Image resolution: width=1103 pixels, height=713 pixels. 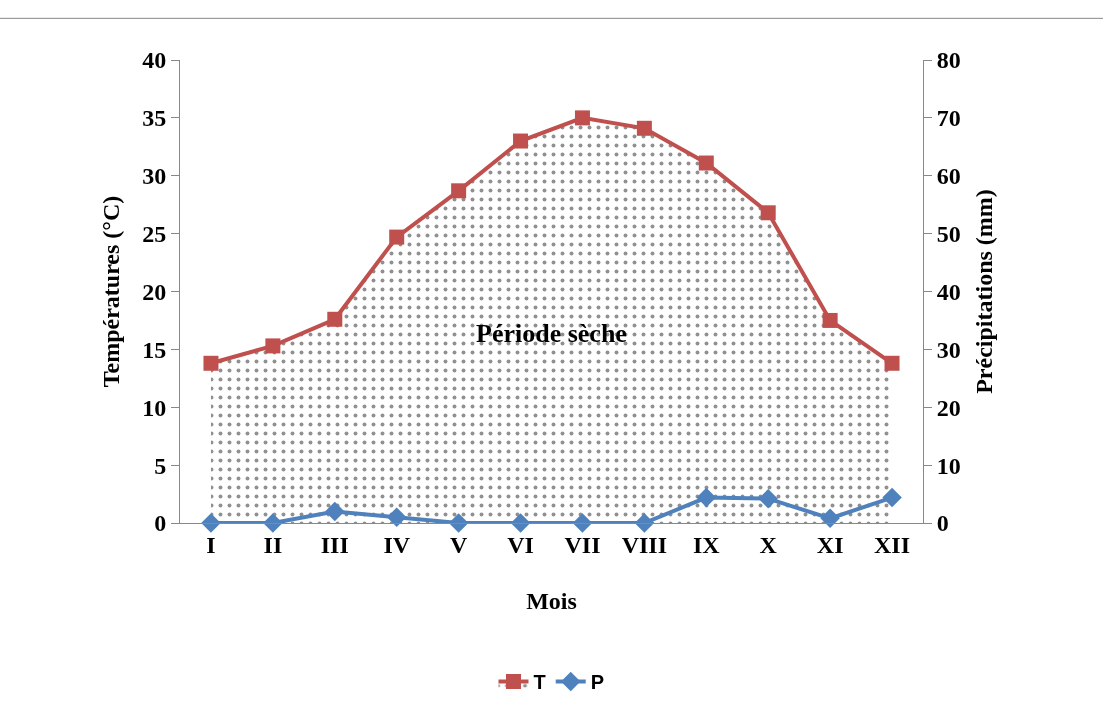 I want to click on x-tick-label: I, so click(x=211, y=544).